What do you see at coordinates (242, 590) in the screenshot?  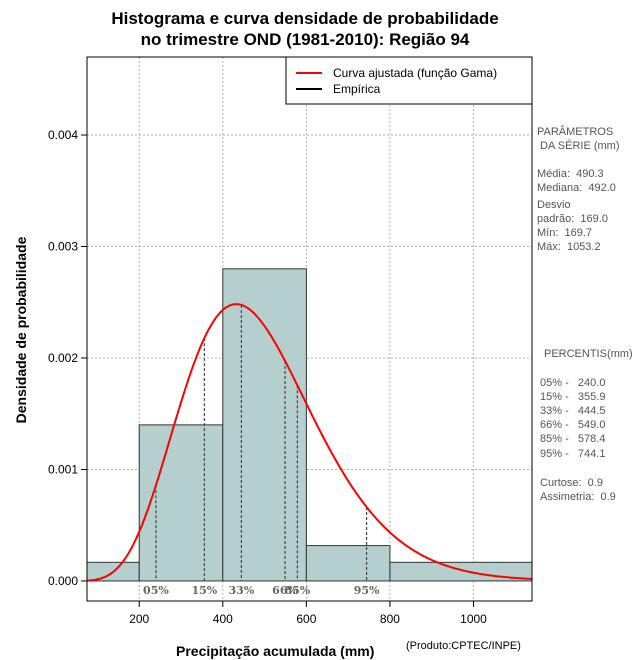 I see `percentile-label-33: 33%` at bounding box center [242, 590].